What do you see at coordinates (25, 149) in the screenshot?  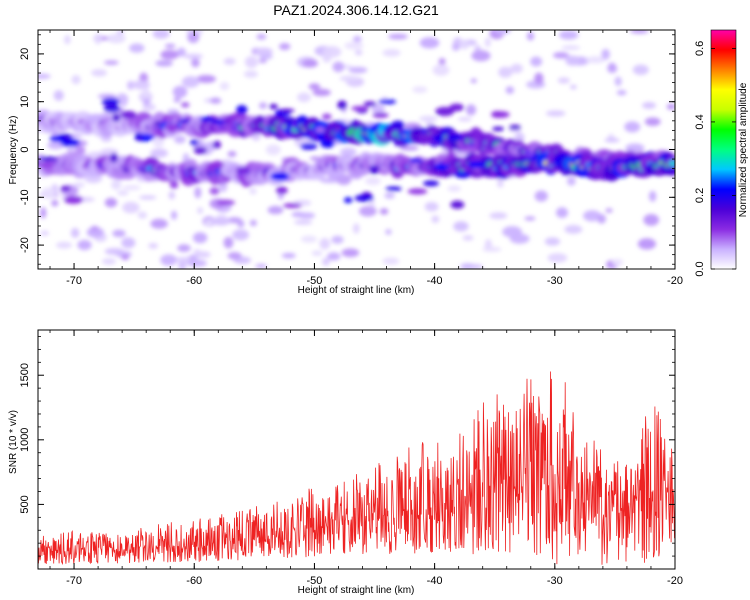 I see `y-tick-label: 0` at bounding box center [25, 149].